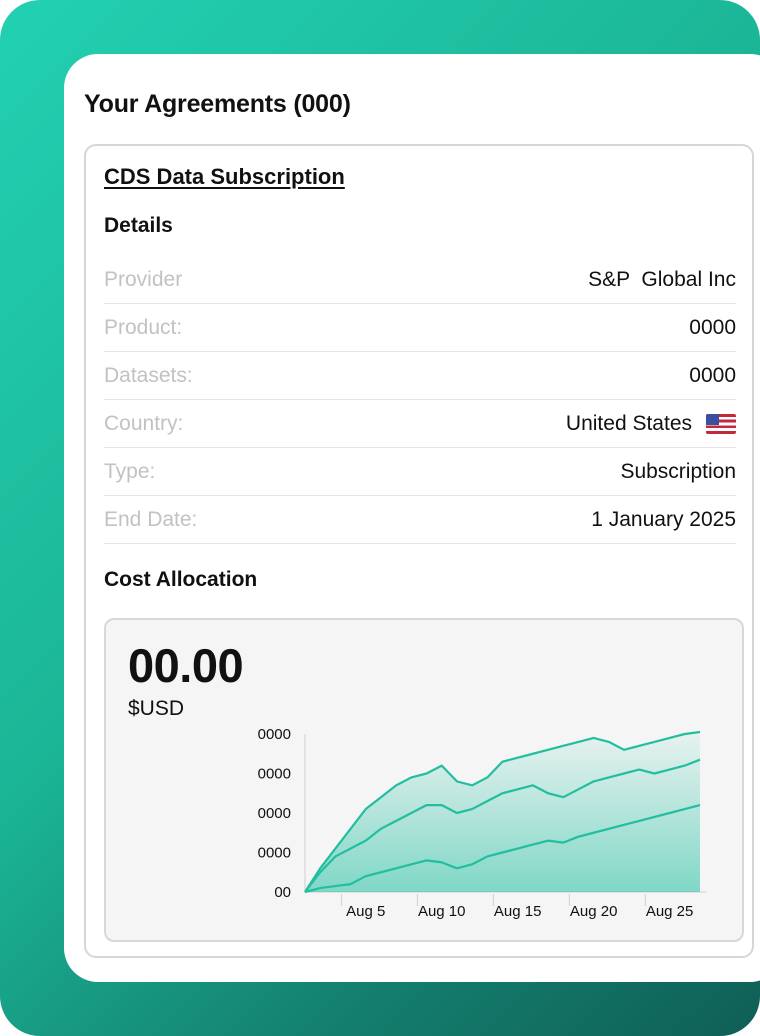 The image size is (760, 1036). What do you see at coordinates (712, 327) in the screenshot?
I see `product-value: 0000` at bounding box center [712, 327].